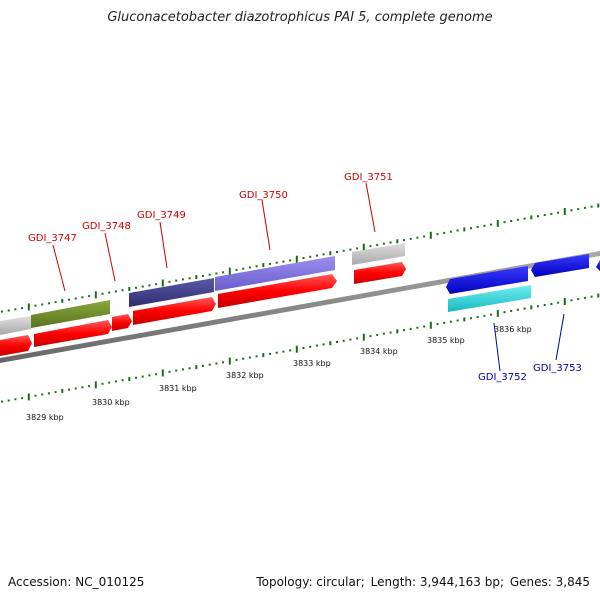  I want to click on gene-label: GDI_3750, so click(263, 195).